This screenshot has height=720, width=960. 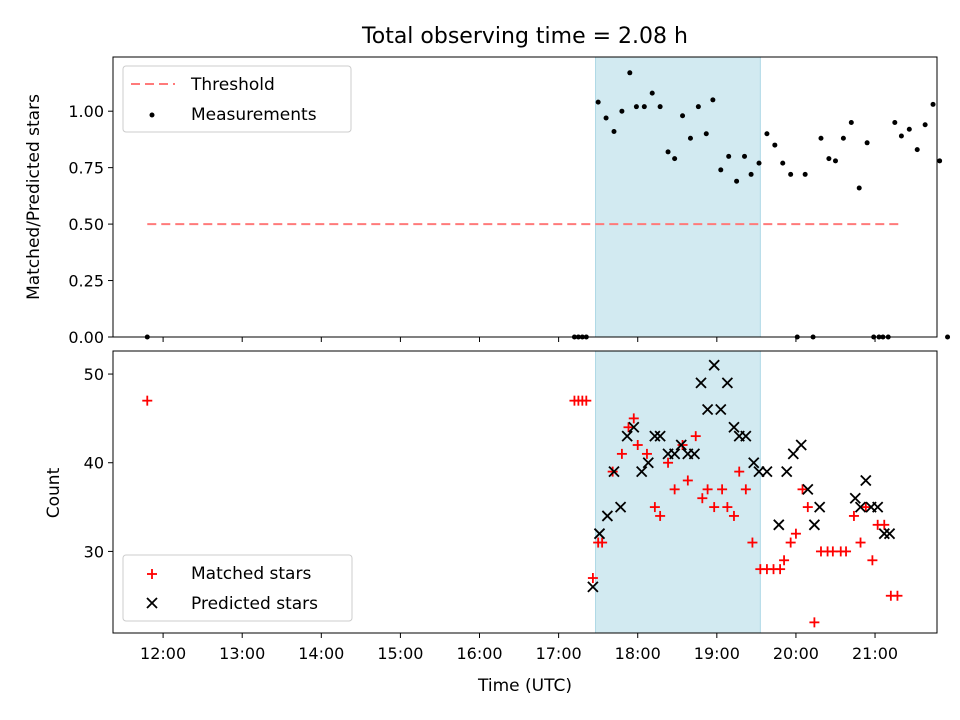 What do you see at coordinates (86, 281) in the screenshot?
I see `top-y-tick-label: 0.25` at bounding box center [86, 281].